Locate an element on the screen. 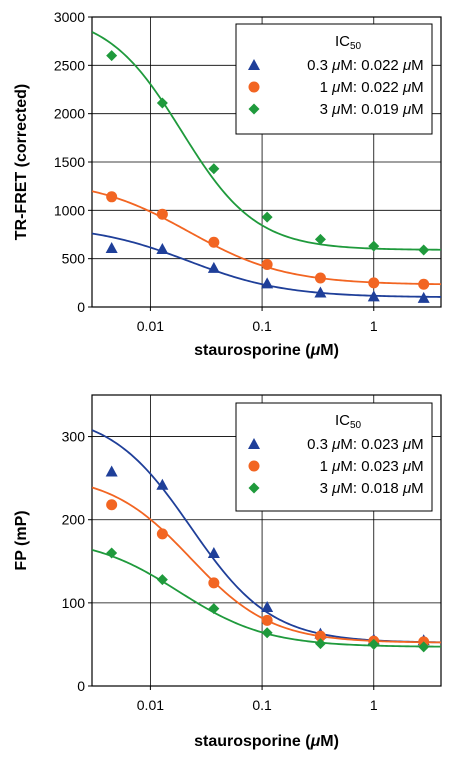 Image resolution: width=450 pixels, height=761 pixels. y-tick-label: 100 is located at coordinates (74, 603).